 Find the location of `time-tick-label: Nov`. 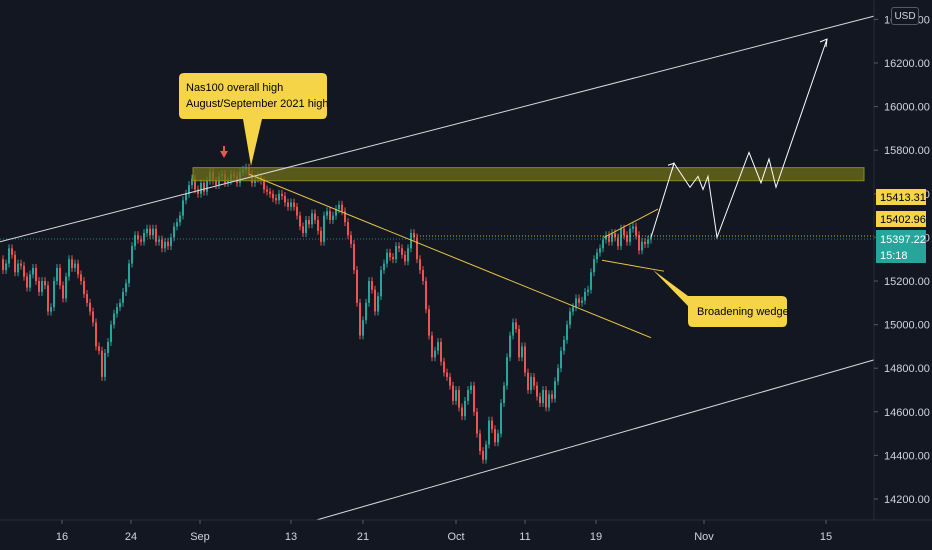

time-tick-label: Nov is located at coordinates (704, 537).